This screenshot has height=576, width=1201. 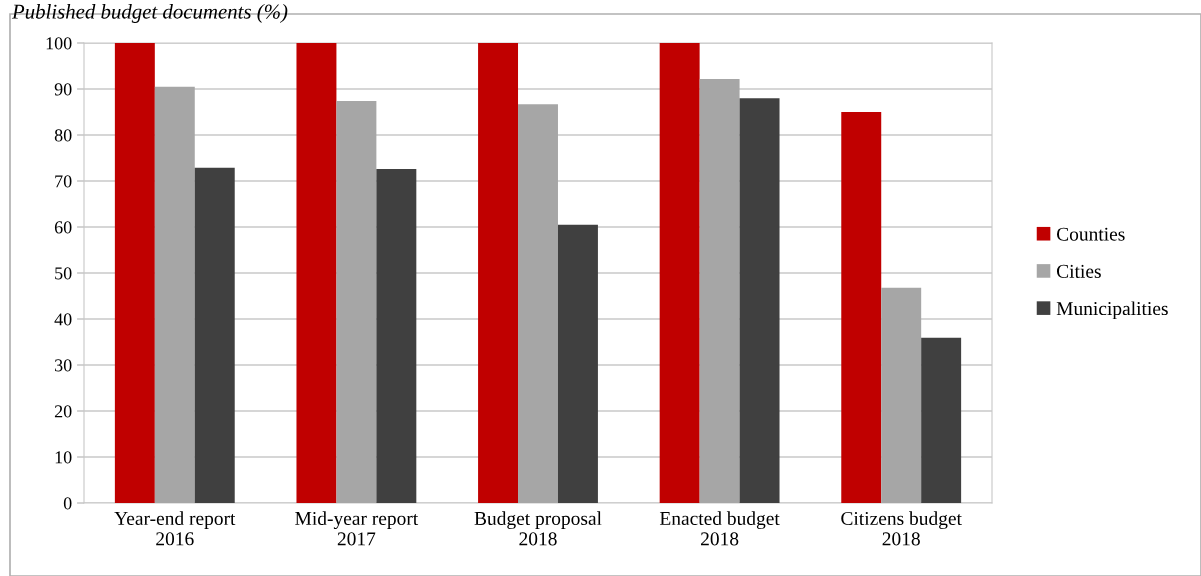 I want to click on x-tick-label: Year-end report 2016, so click(x=175, y=528).